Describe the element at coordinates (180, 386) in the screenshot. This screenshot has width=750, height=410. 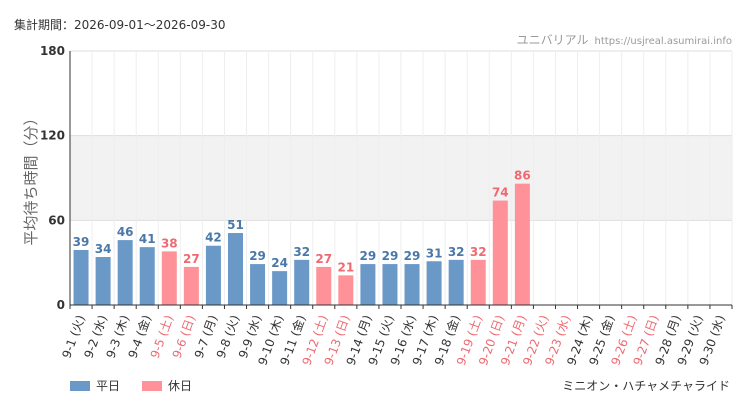
I see `legend-label-holiday: 休日` at that location.